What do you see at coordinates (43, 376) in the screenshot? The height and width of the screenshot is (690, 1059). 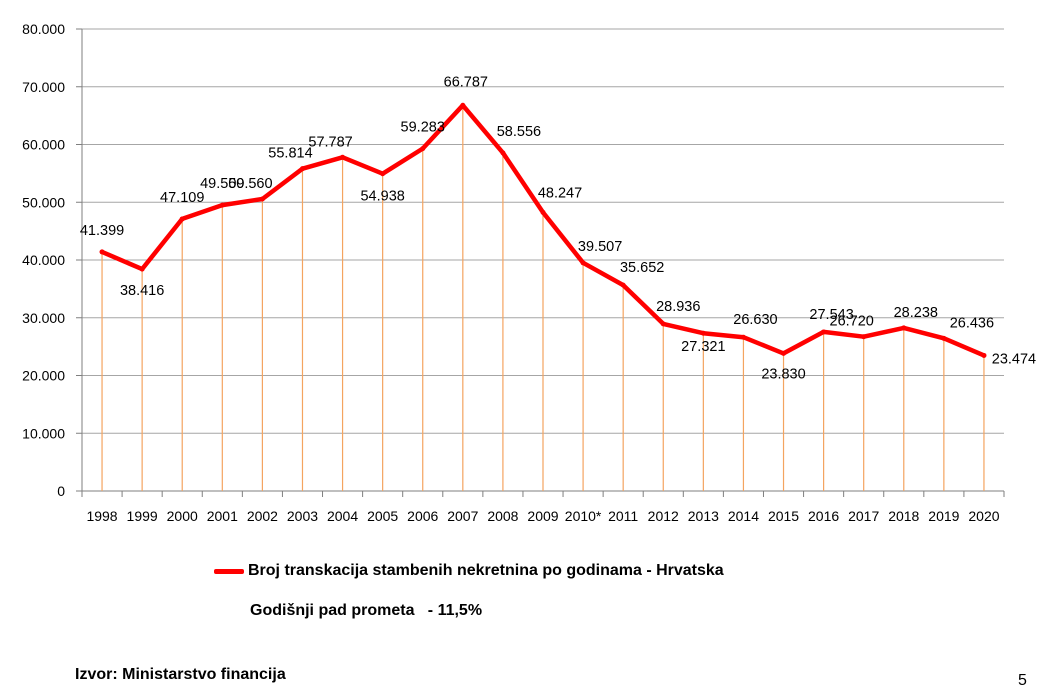 I see `y-tick-label: 20.000` at bounding box center [43, 376].